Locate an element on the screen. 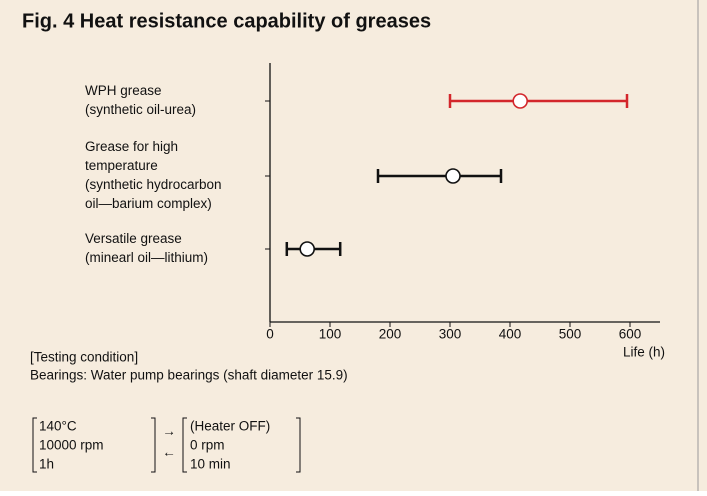  arrow-back: ← is located at coordinates (169, 452).